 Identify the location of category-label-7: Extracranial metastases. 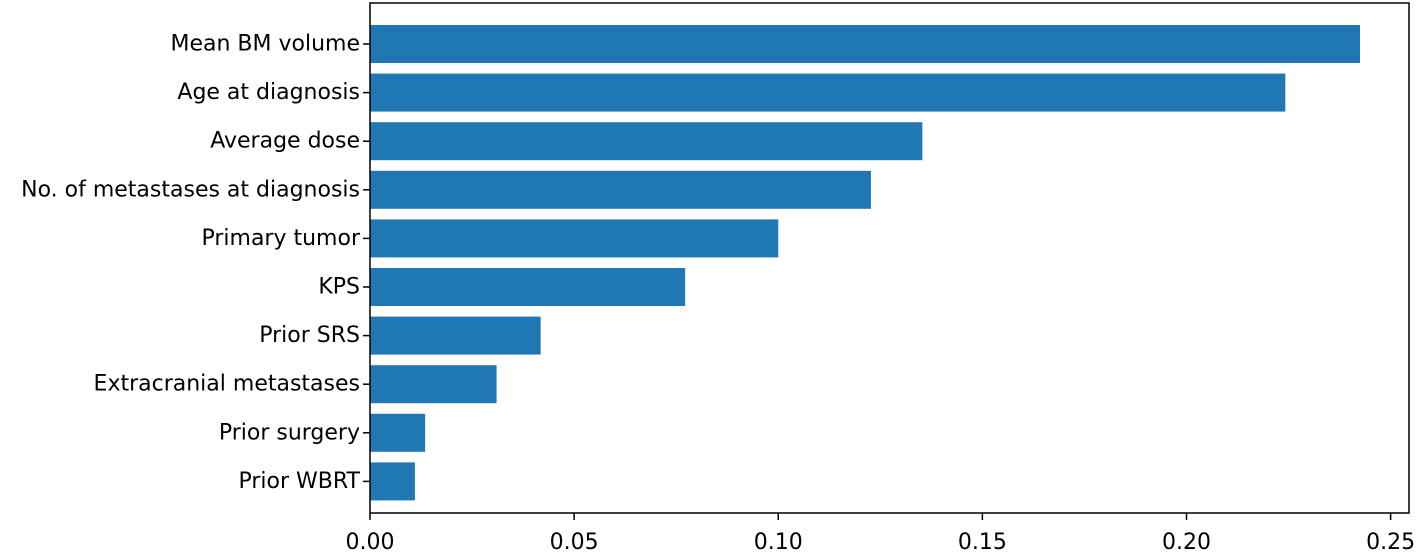
(227, 384).